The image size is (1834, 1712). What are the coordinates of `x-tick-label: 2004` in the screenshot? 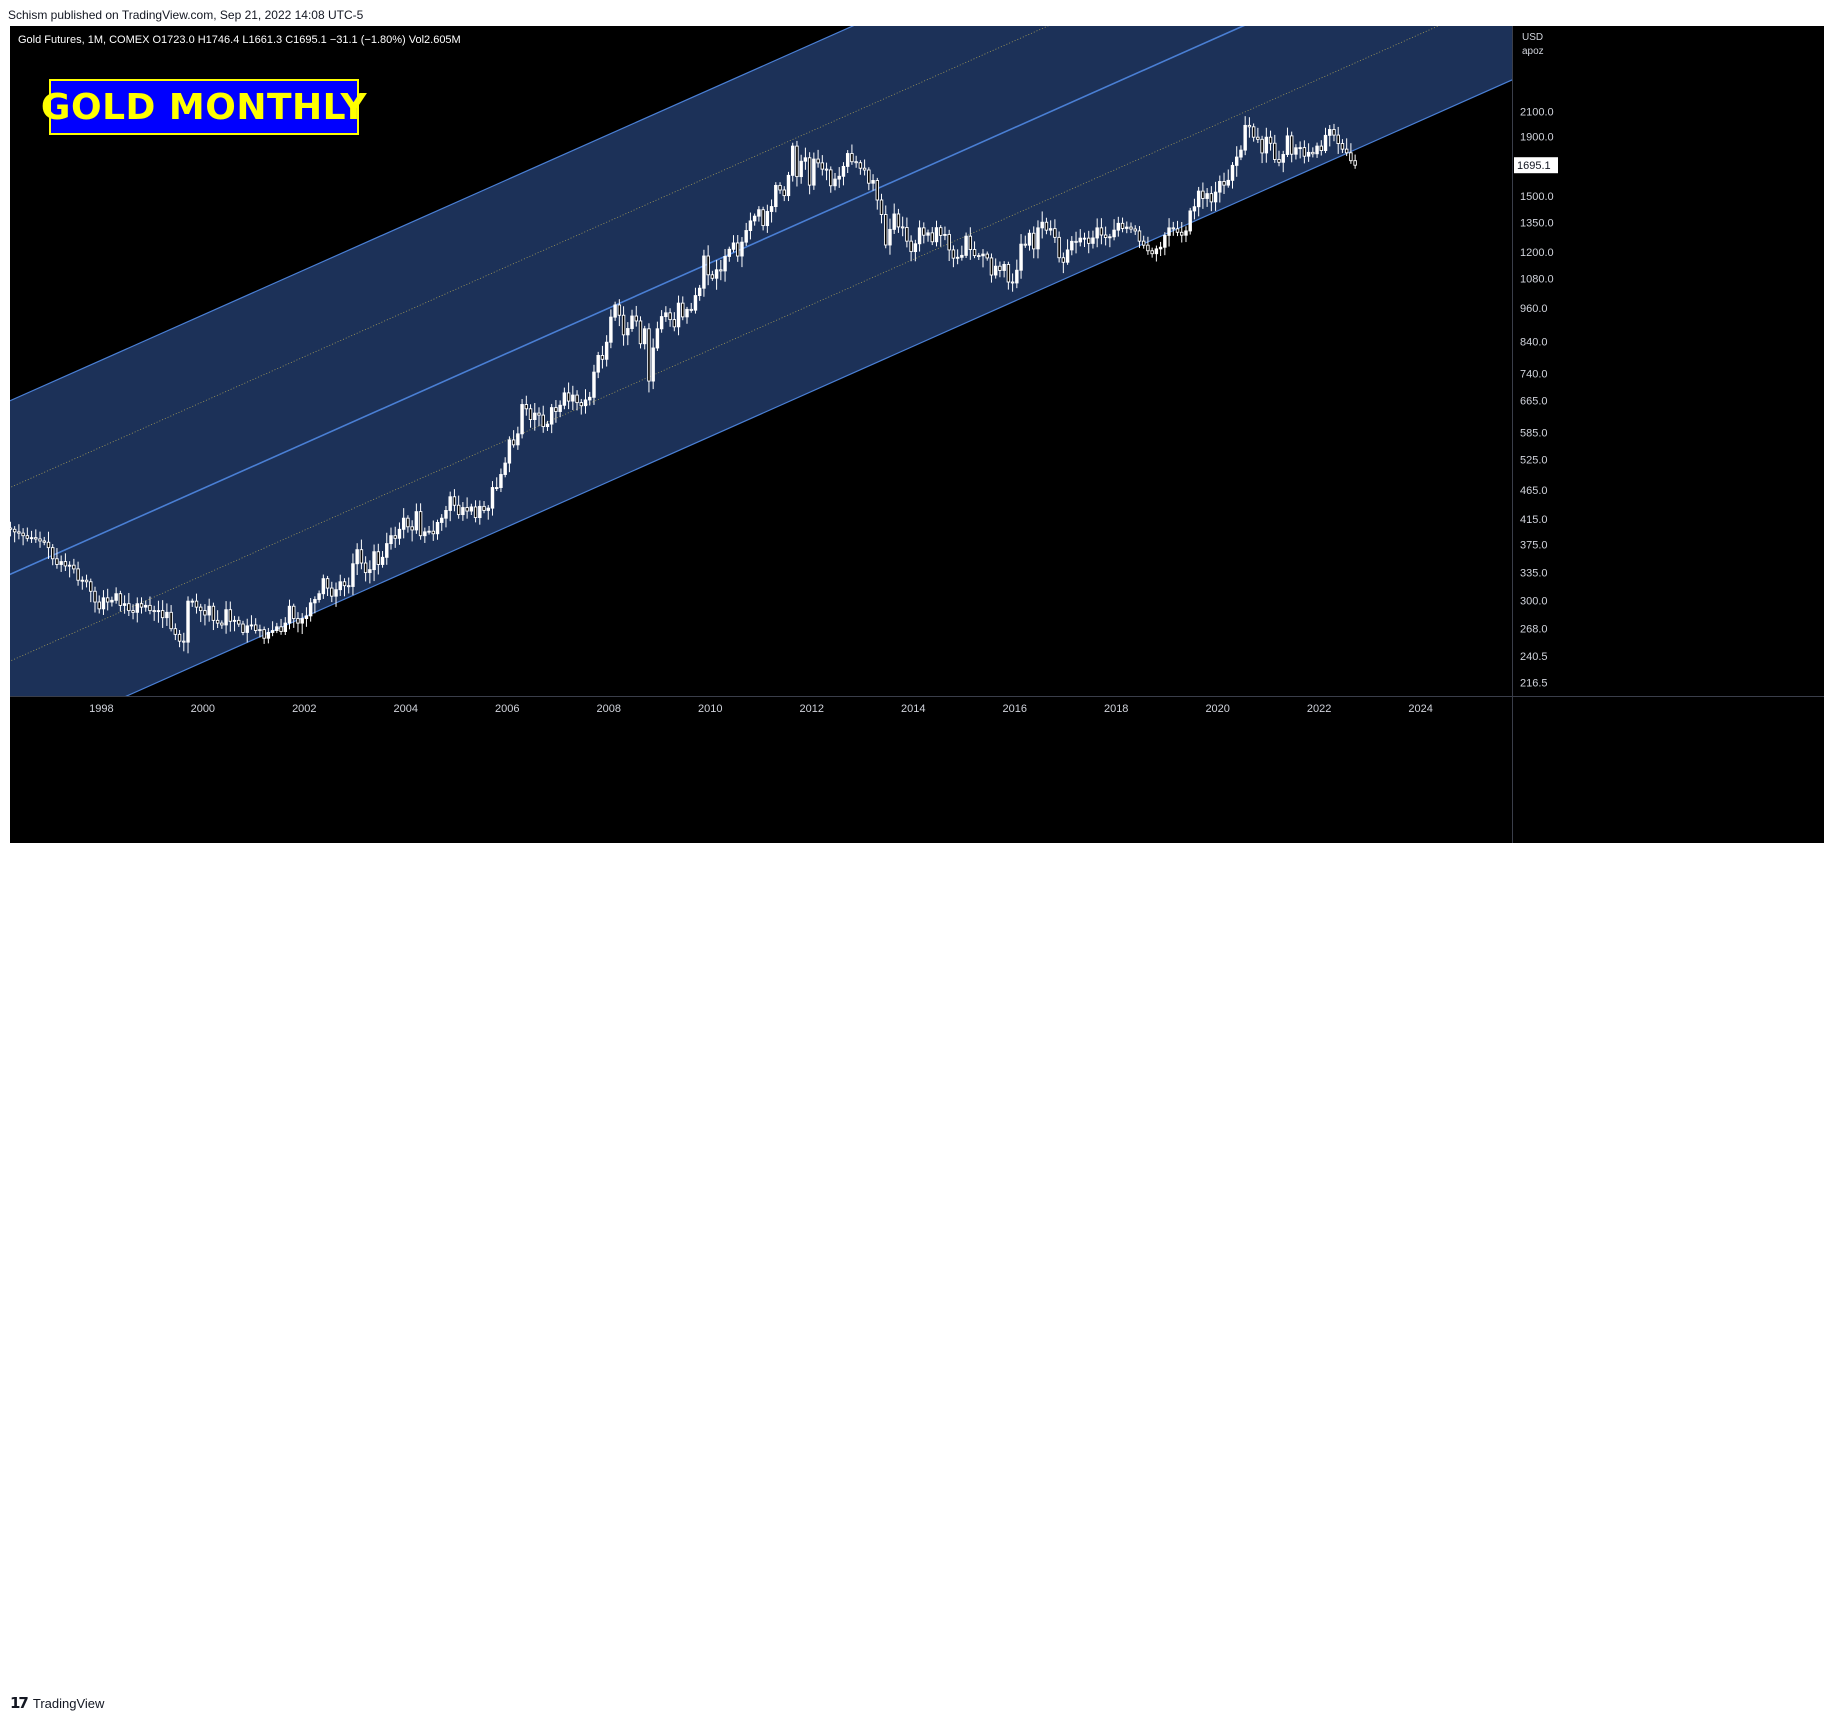 It's located at (406, 709).